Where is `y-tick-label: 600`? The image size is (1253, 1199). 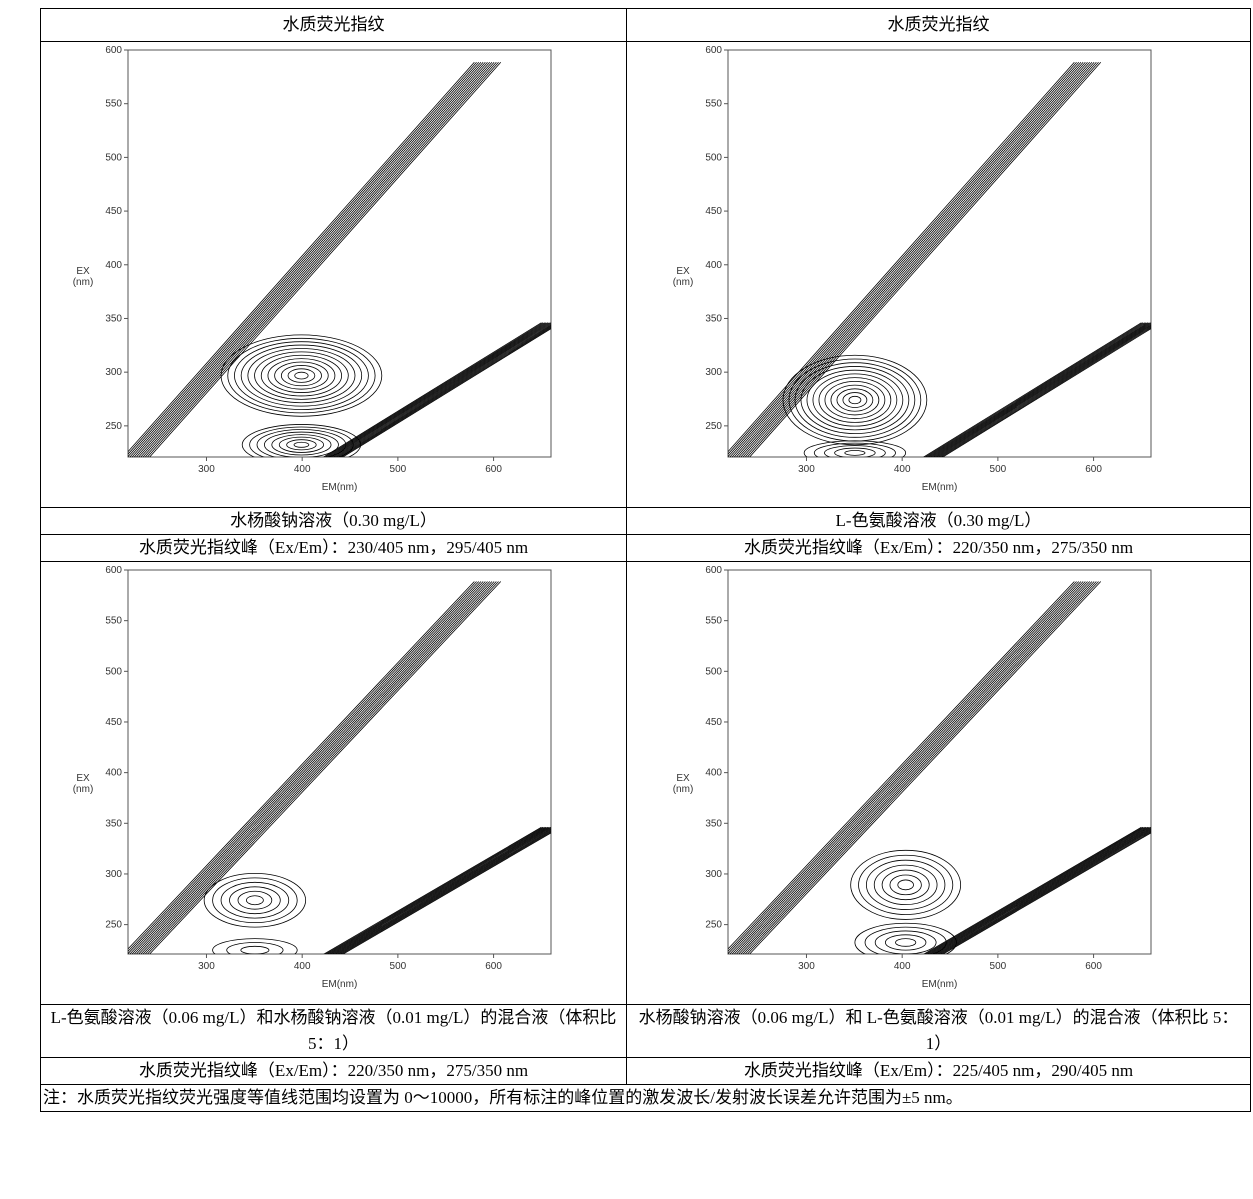 y-tick-label: 600 is located at coordinates (713, 570).